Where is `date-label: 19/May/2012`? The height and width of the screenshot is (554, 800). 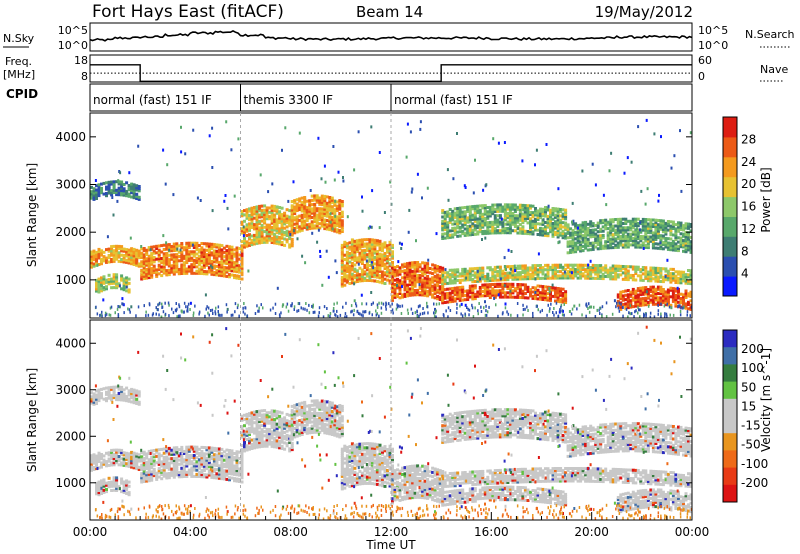 date-label: 19/May/2012 is located at coordinates (644, 12).